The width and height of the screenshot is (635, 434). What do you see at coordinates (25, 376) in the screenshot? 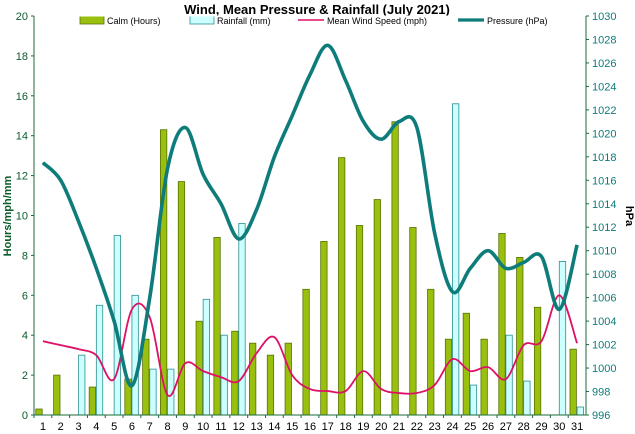
I see `y-tick-label: 2` at bounding box center [25, 376].